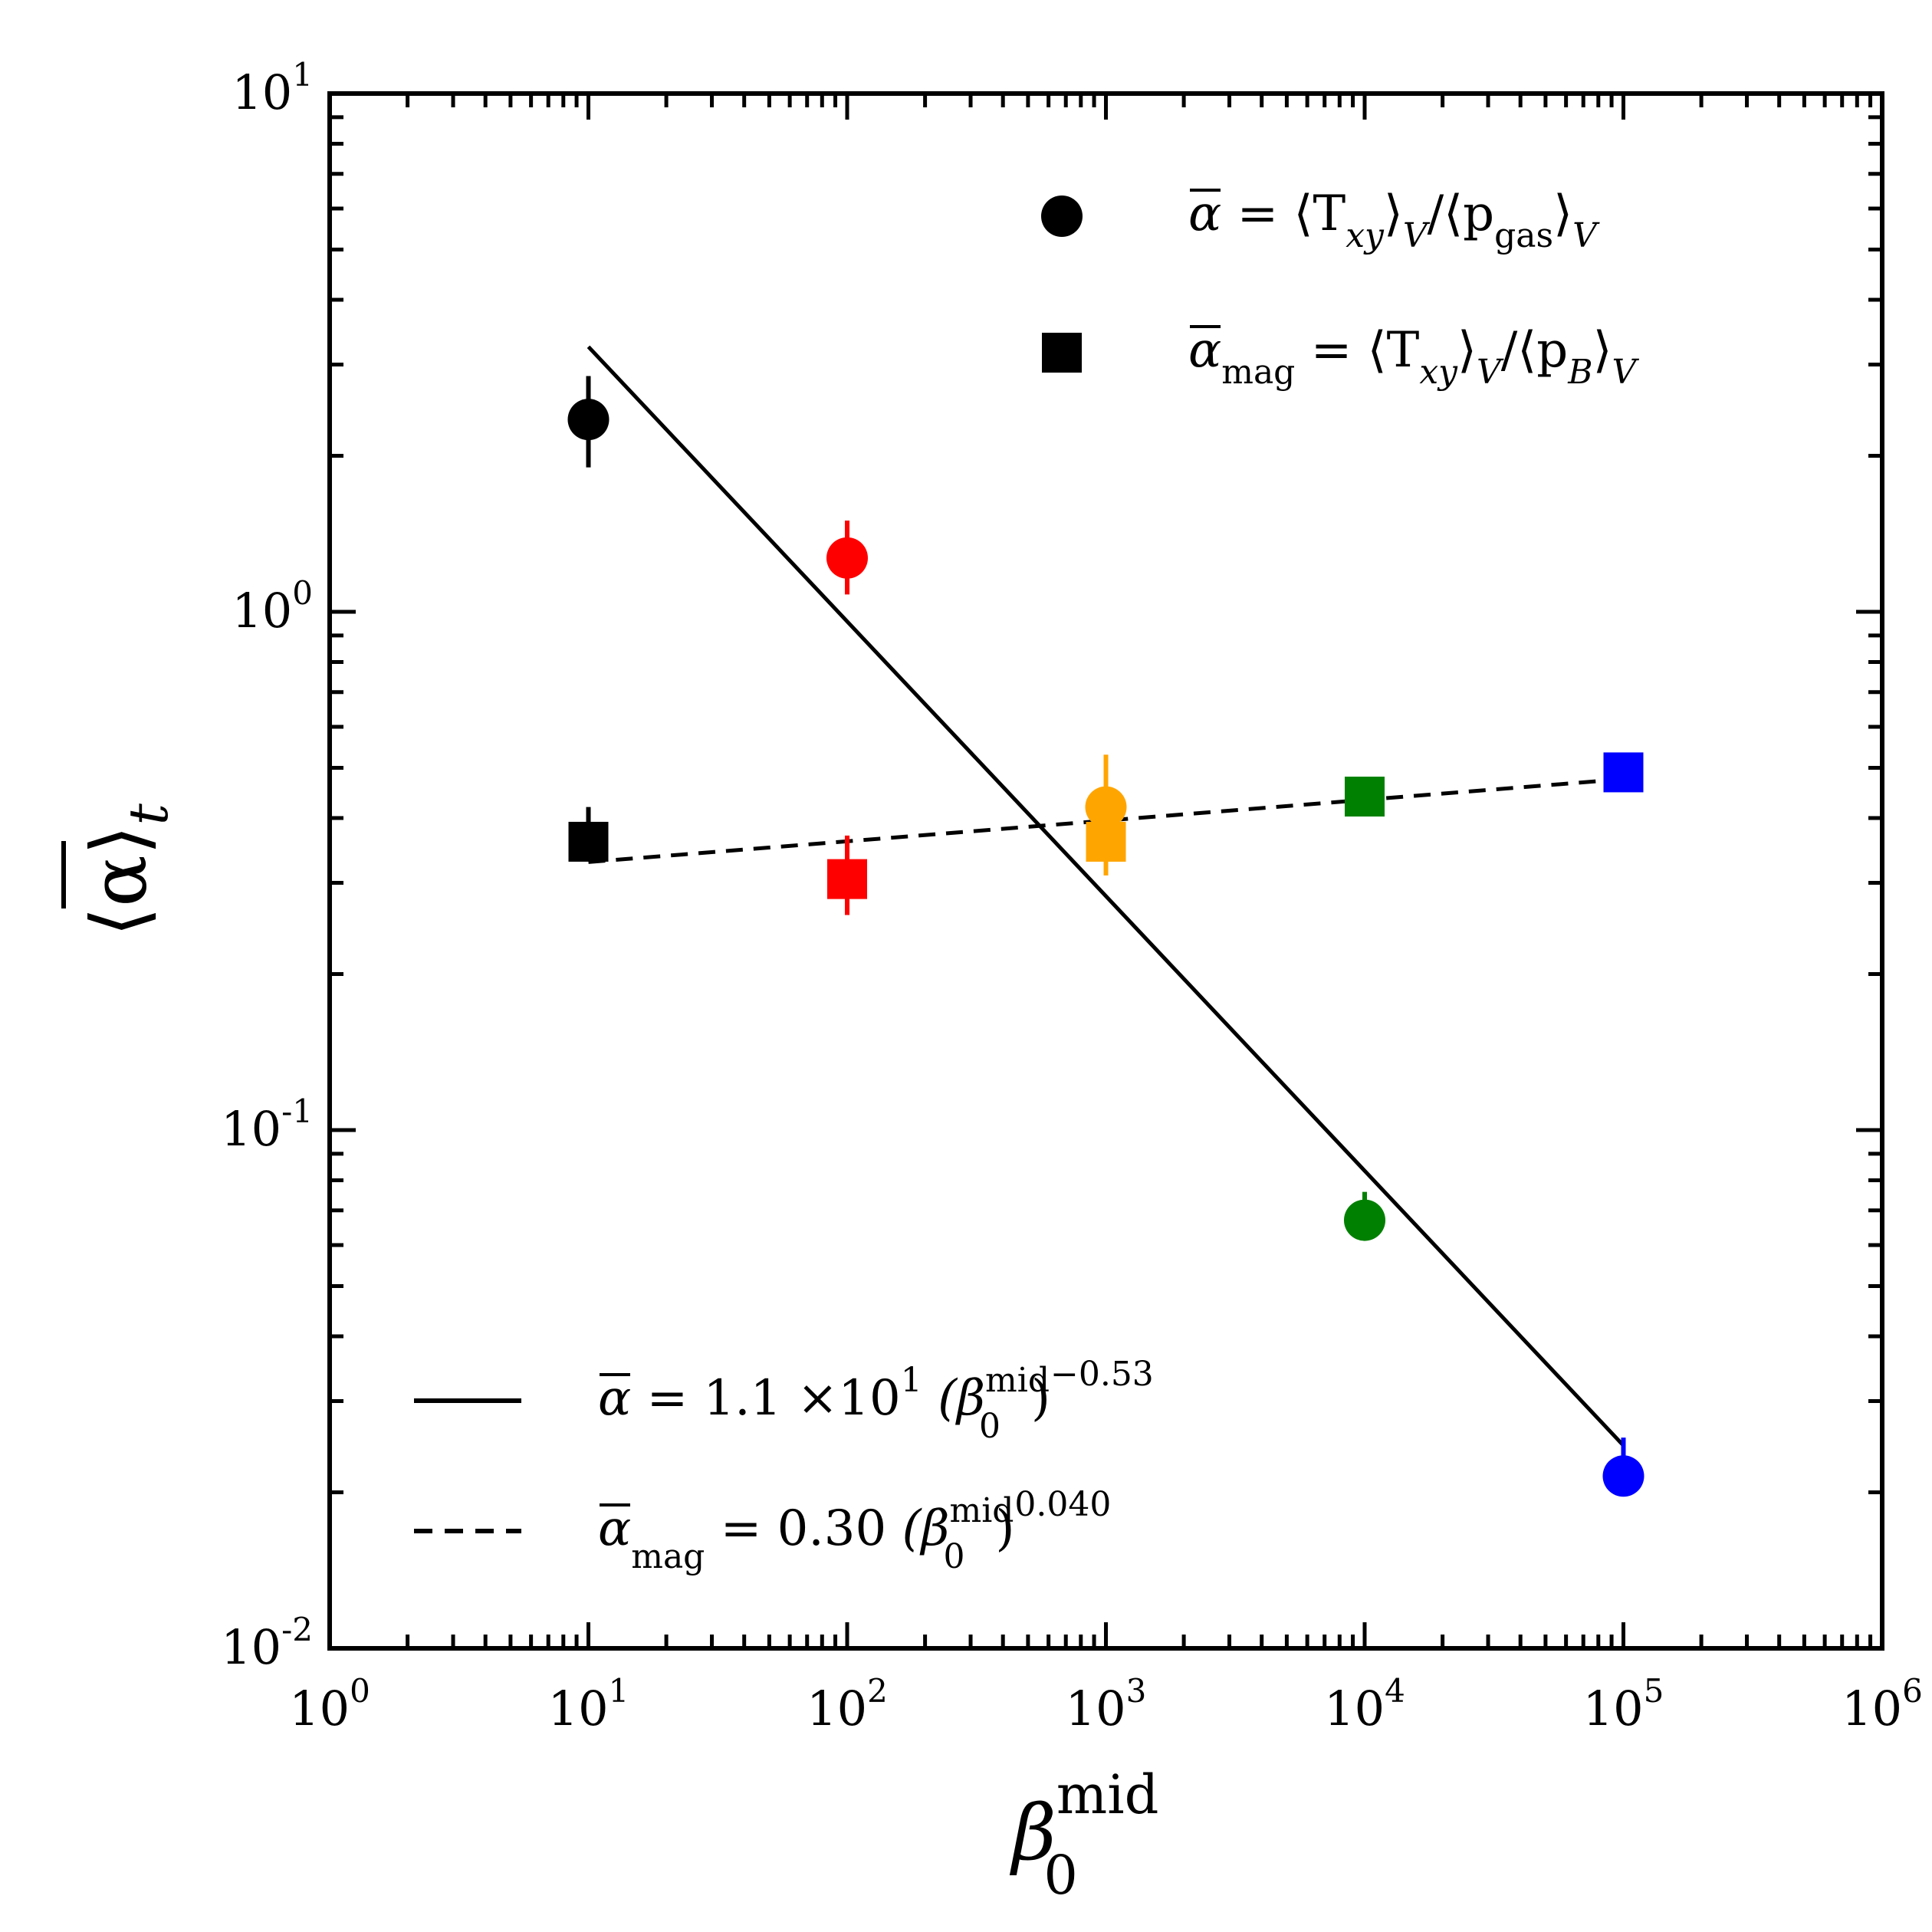  Describe the element at coordinates (297, 1111) in the screenshot. I see `tick-exponent: -1` at that location.